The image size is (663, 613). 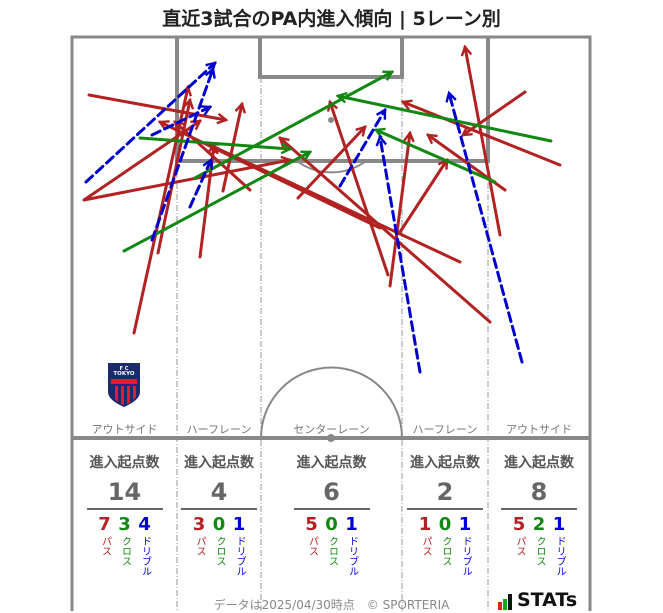 I want to click on lane-stats-center: 進入起点数 6 5 パス 0 クロス 1 ドリブル, so click(x=331, y=514).